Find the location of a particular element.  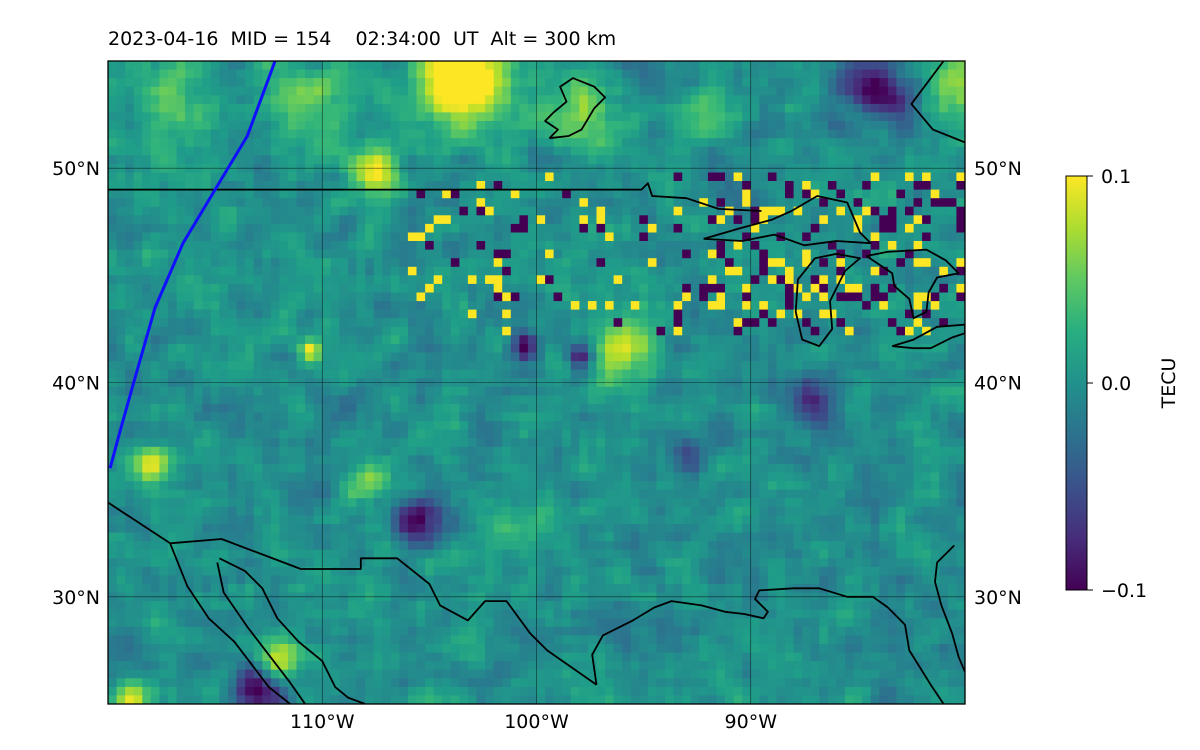

lake-winnipeg is located at coordinates (575, 108).